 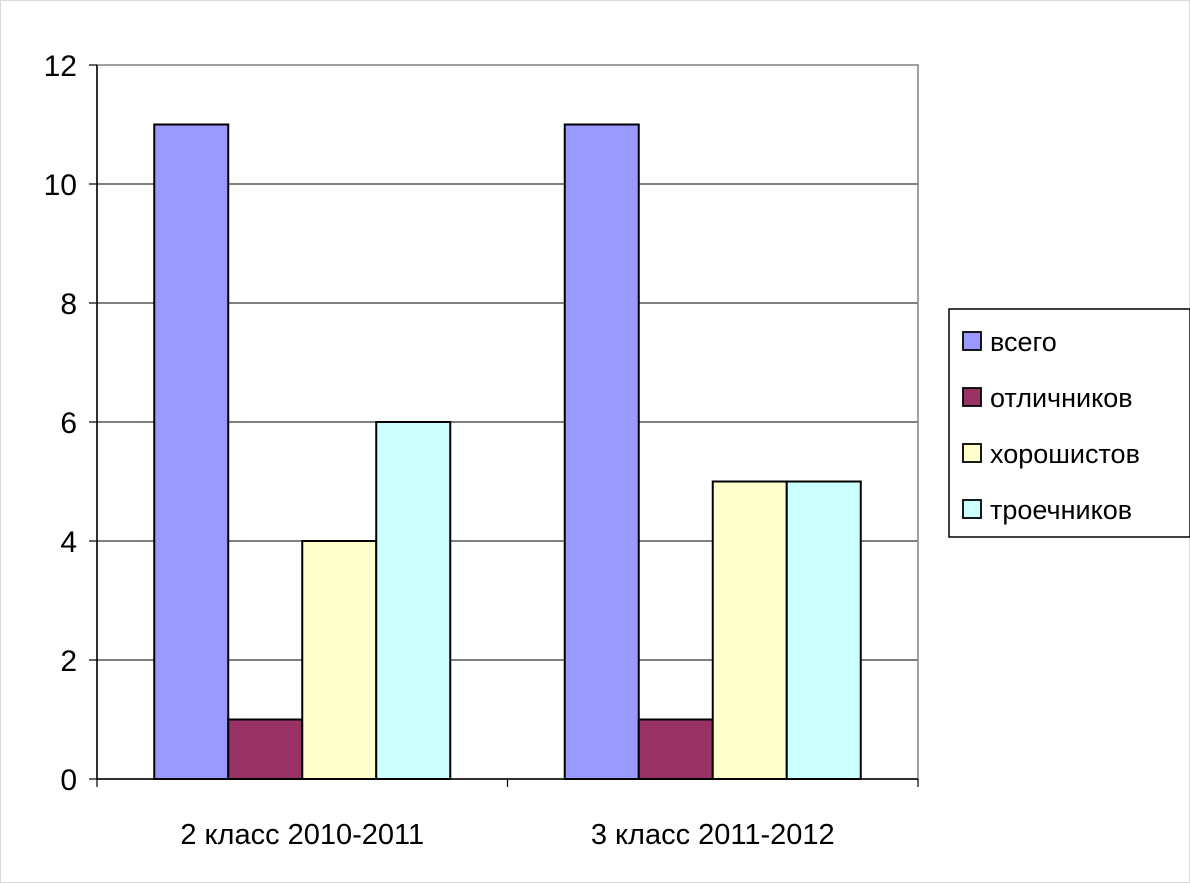 What do you see at coordinates (68, 542) in the screenshot?
I see `y-tick-label: 4` at bounding box center [68, 542].